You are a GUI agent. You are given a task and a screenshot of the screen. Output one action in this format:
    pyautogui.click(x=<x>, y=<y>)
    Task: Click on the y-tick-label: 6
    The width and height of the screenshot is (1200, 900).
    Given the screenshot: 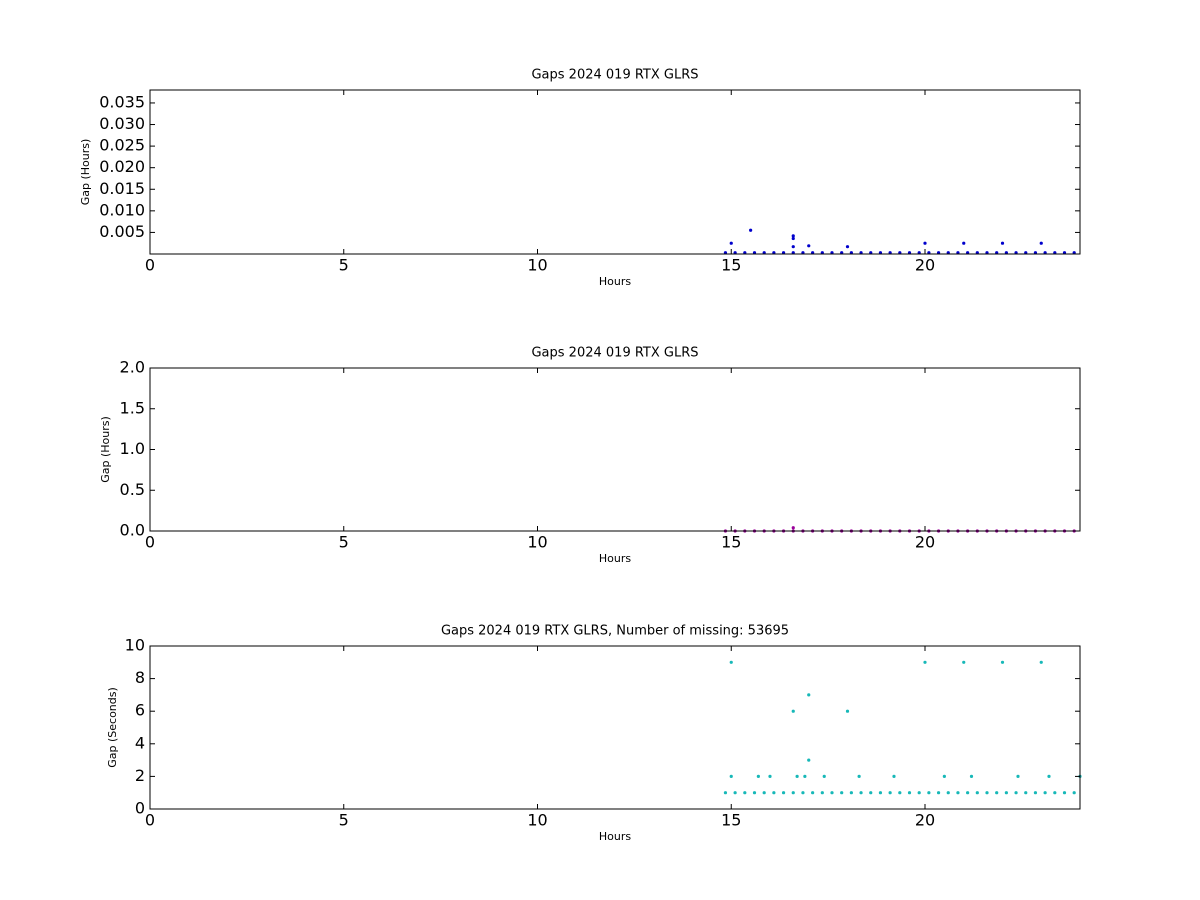 What is the action you would take?
    pyautogui.click(x=140, y=710)
    